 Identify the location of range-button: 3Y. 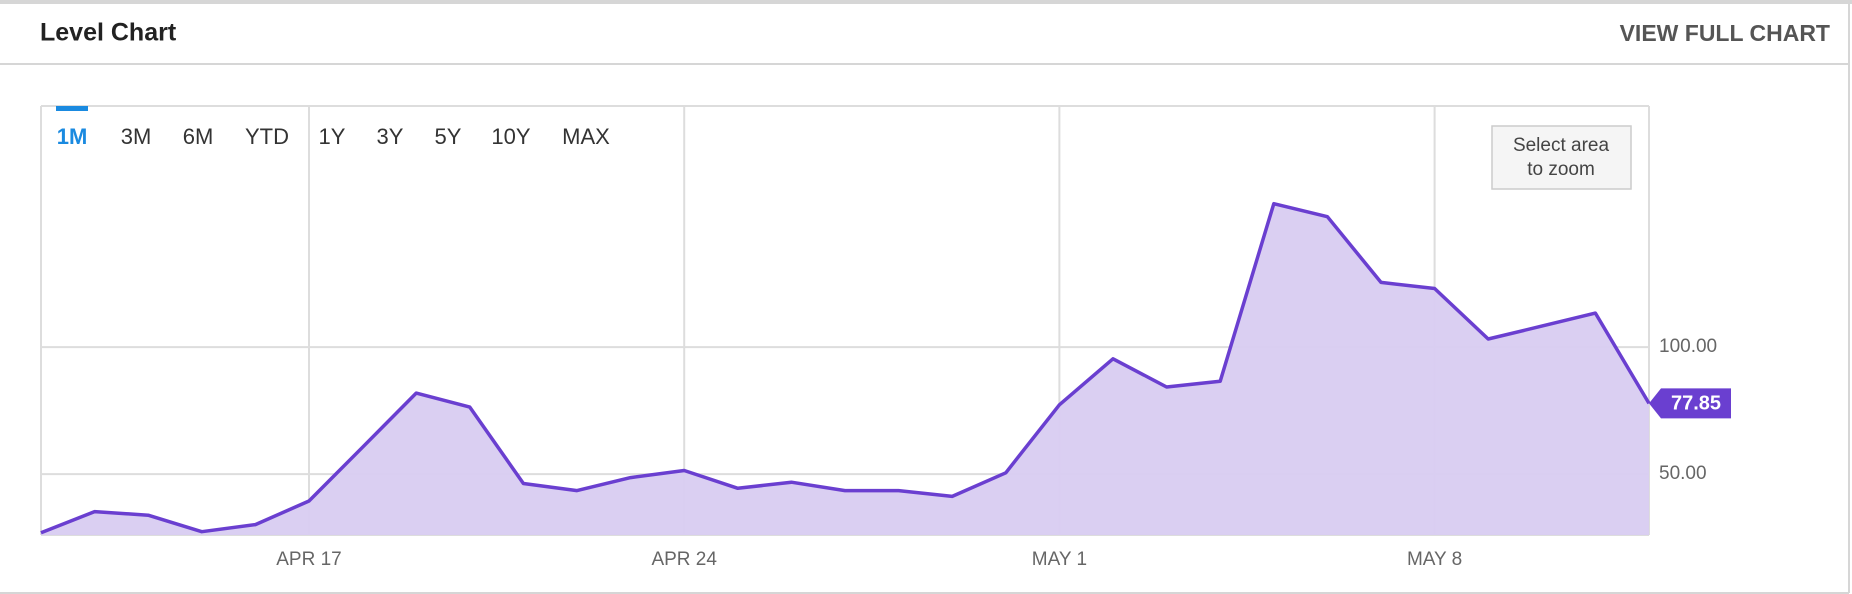
(390, 136).